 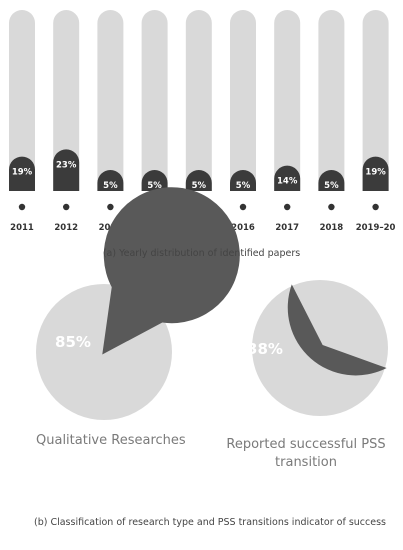 I want to click on tick-label-2018: 2018, so click(x=332, y=228).